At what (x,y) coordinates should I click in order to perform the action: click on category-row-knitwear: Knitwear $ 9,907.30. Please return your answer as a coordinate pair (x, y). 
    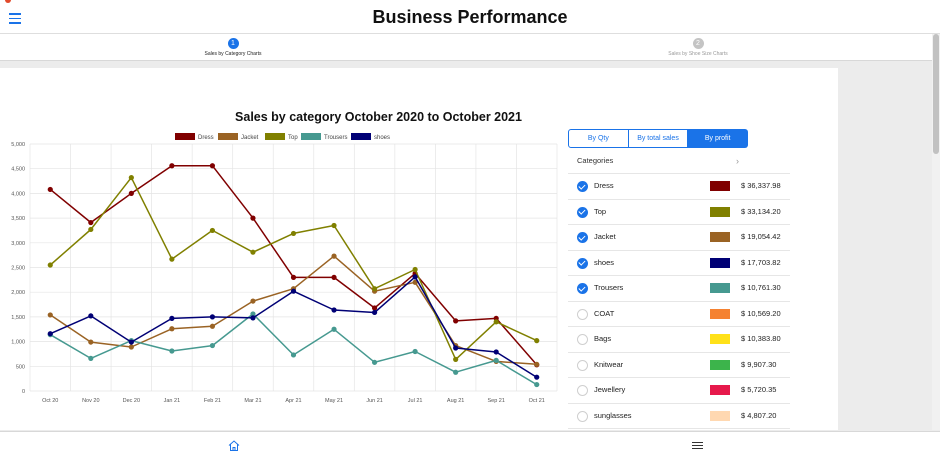
    Looking at the image, I should click on (679, 364).